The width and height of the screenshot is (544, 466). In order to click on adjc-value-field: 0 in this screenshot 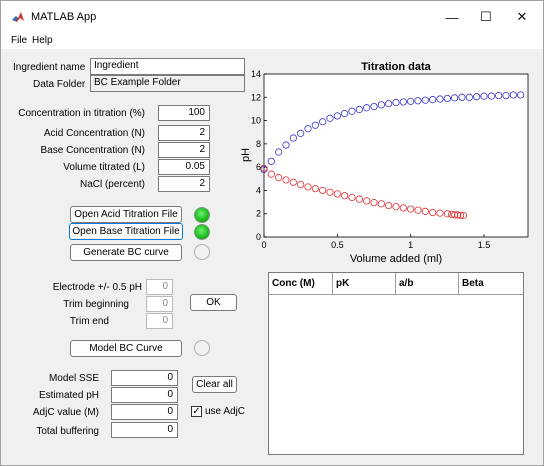, I will do `click(144, 412)`.